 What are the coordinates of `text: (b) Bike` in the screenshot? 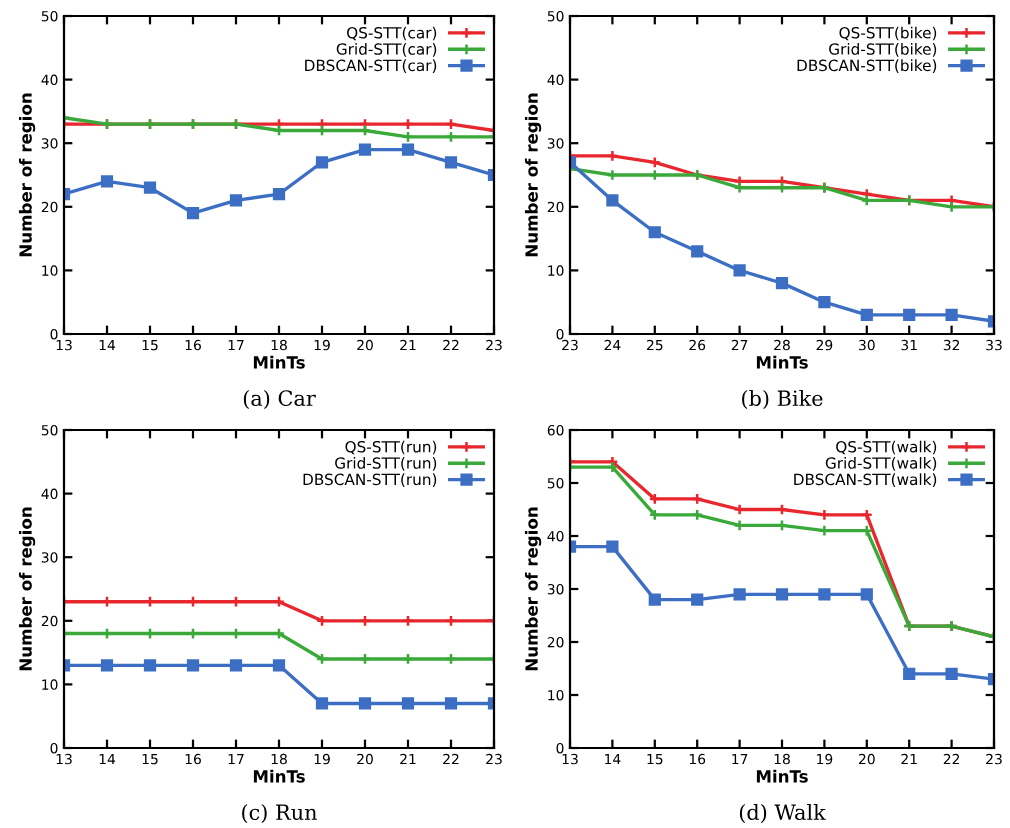 It's located at (782, 399).